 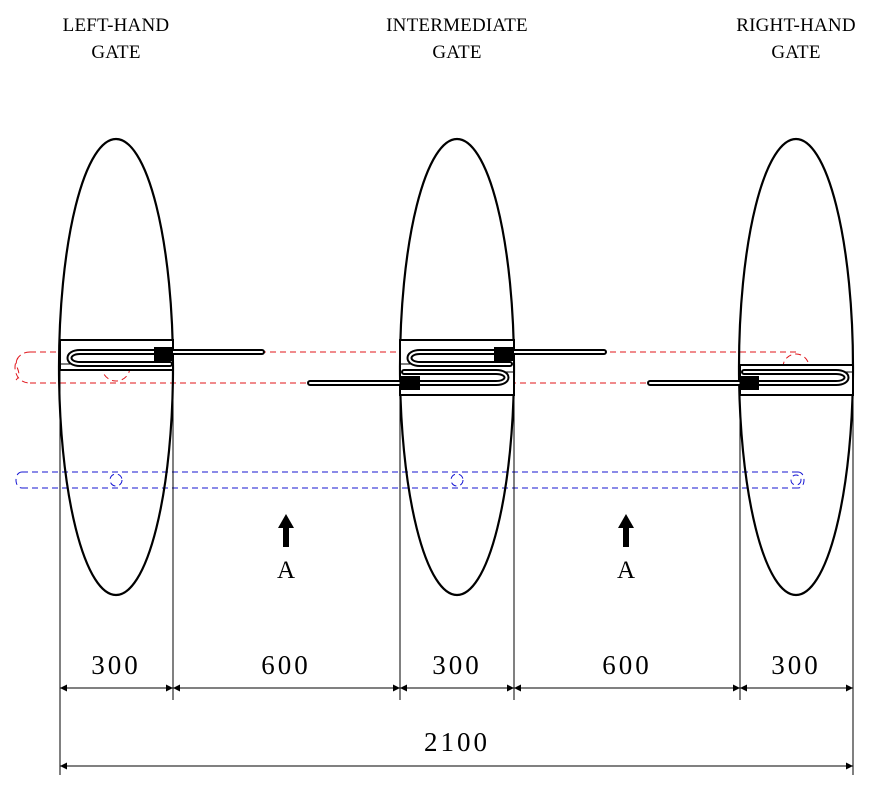 I want to click on left-gate-title-line2: GATE, so click(x=115, y=52).